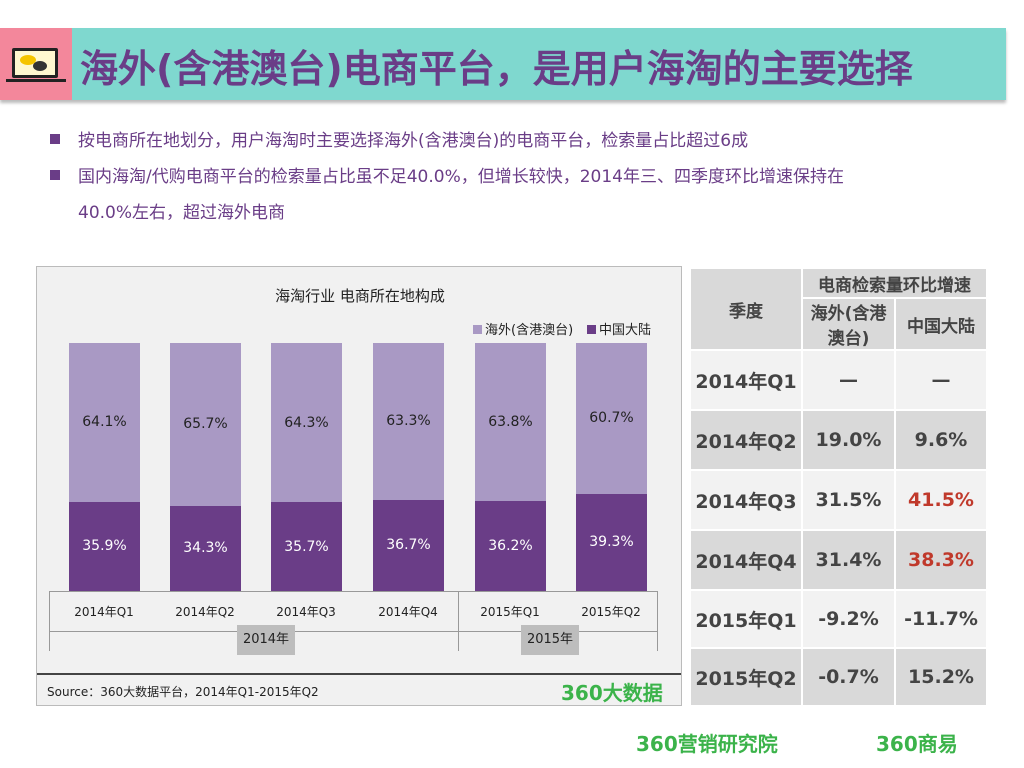 This screenshot has width=1024, height=768. I want to click on bullet-2-cont: 40.0%左右，超过海外电商, so click(182, 213).